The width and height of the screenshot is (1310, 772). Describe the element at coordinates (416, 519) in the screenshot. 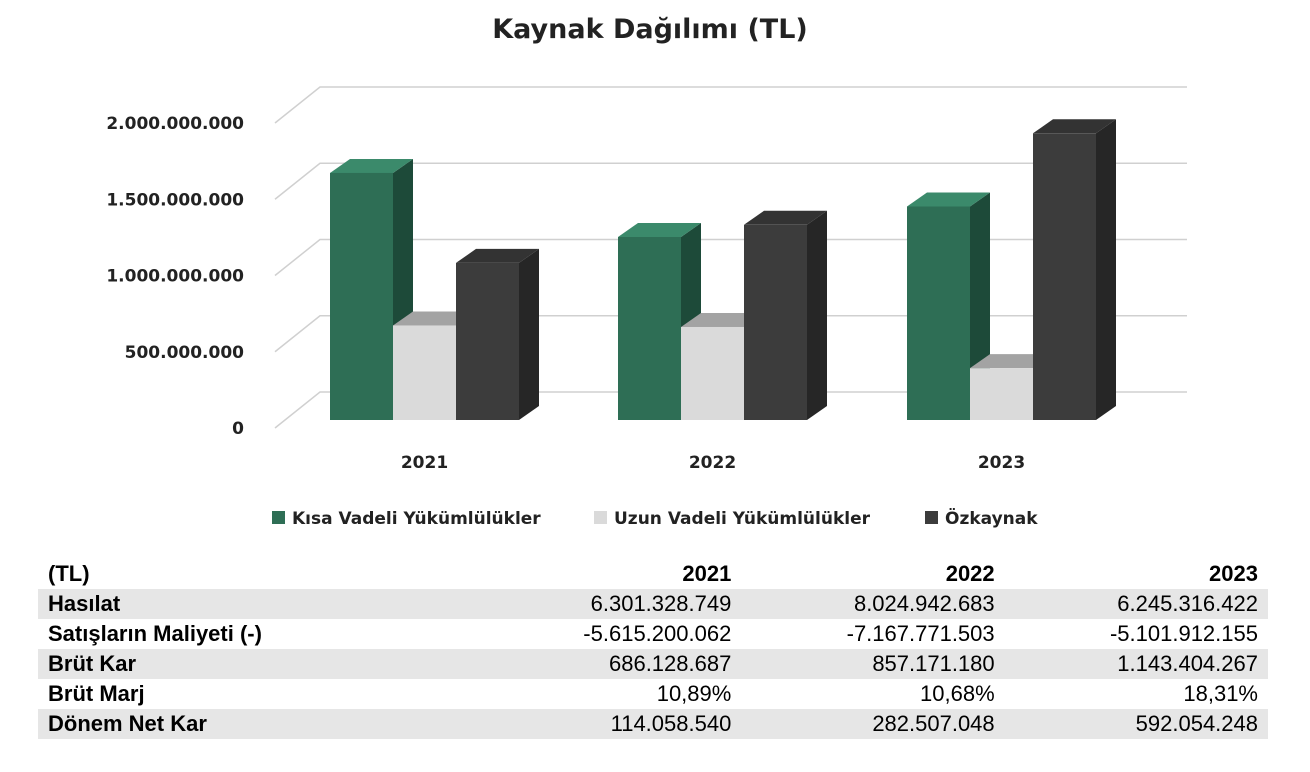

I see `legend-label: Kısa Vadeli Yükümlülükler` at that location.